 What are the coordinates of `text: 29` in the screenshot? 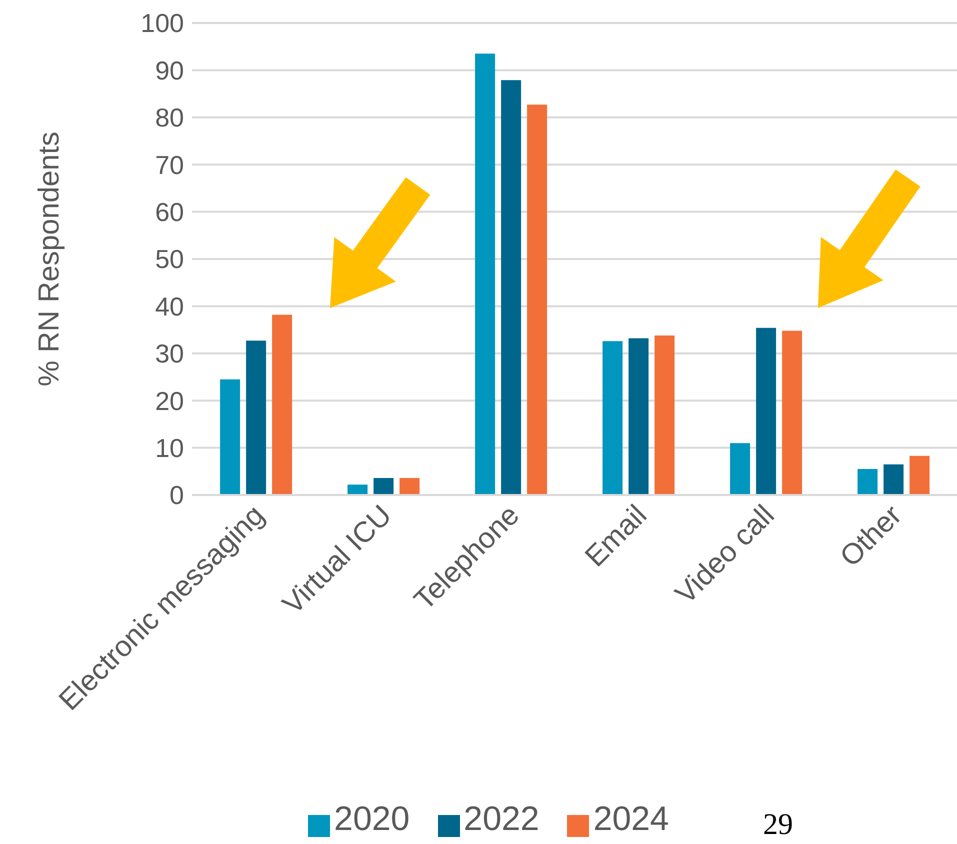 It's located at (778, 825).